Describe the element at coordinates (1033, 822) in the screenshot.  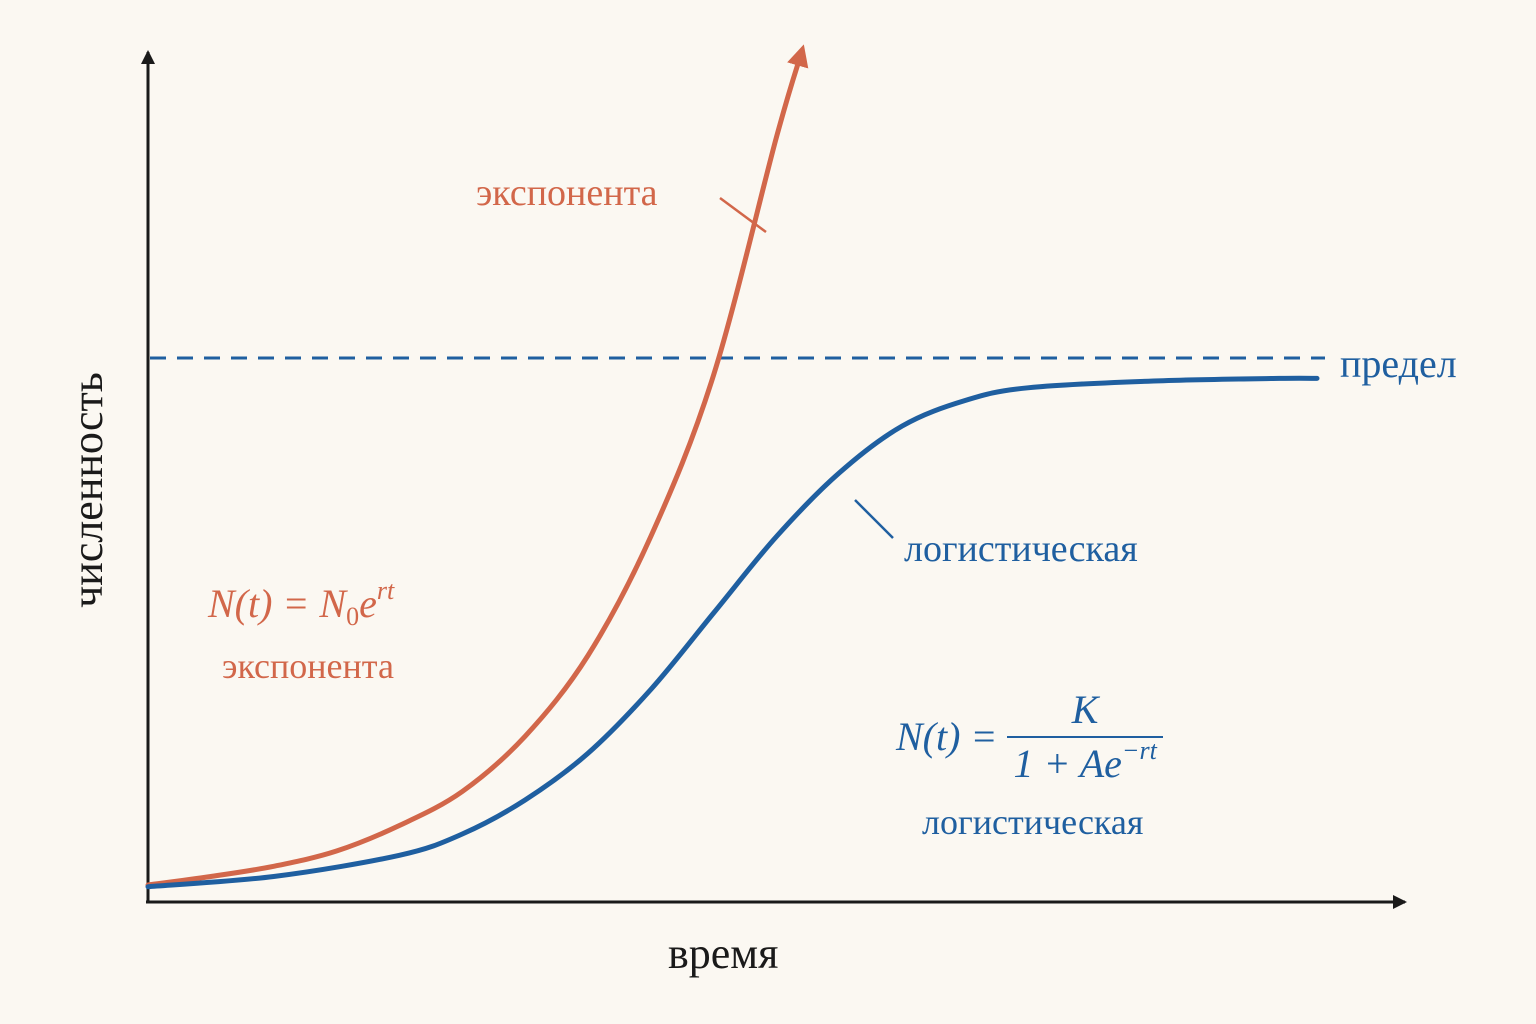
I see `log-formula-caption: логистическая` at that location.